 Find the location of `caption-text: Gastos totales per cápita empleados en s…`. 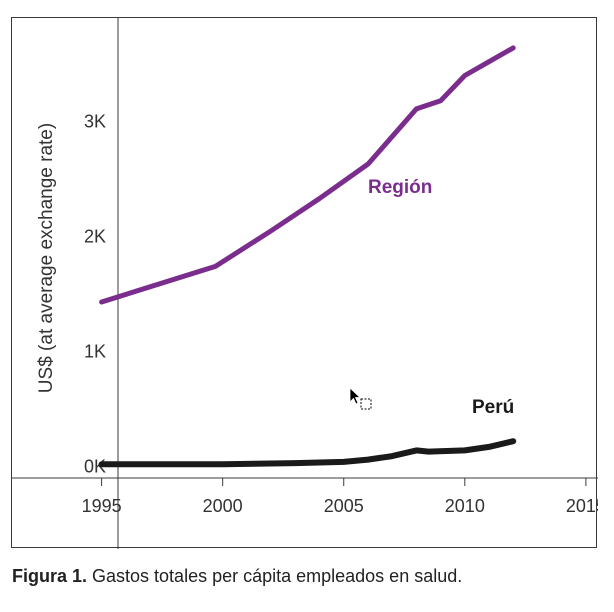

caption-text: Gastos totales per cápita empleados en s… is located at coordinates (275, 576).